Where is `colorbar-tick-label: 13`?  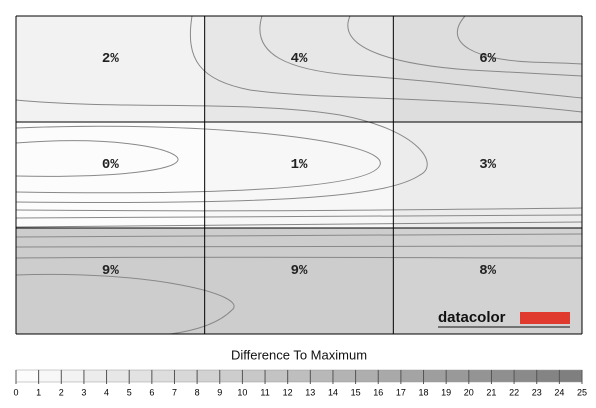 colorbar-tick-label: 13 is located at coordinates (310, 392).